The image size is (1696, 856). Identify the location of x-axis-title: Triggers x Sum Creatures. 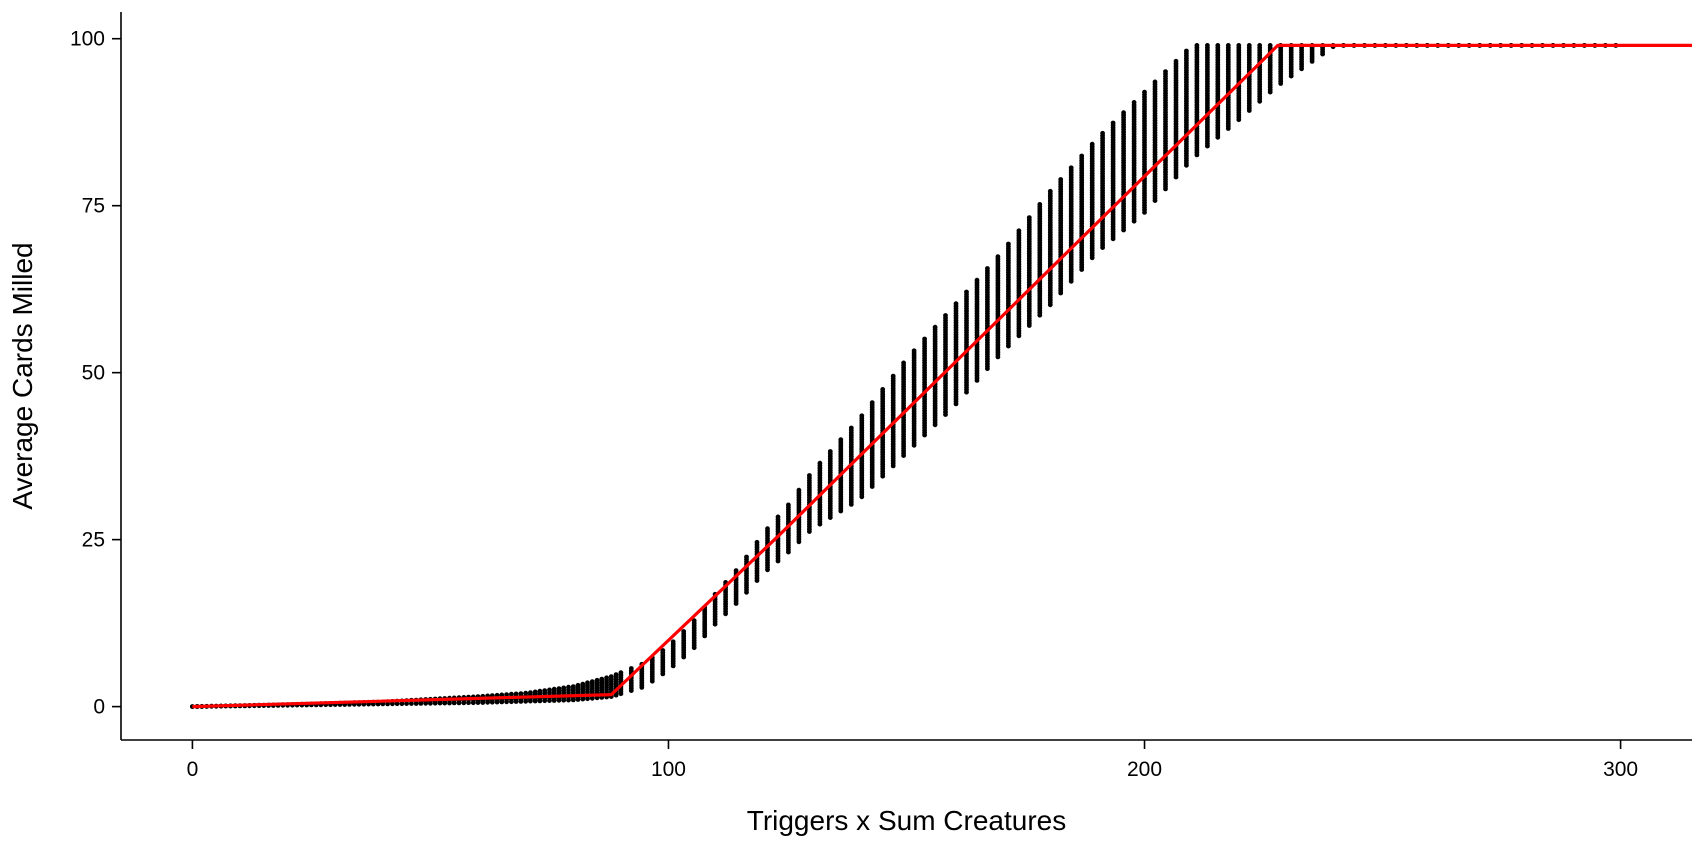
(907, 820).